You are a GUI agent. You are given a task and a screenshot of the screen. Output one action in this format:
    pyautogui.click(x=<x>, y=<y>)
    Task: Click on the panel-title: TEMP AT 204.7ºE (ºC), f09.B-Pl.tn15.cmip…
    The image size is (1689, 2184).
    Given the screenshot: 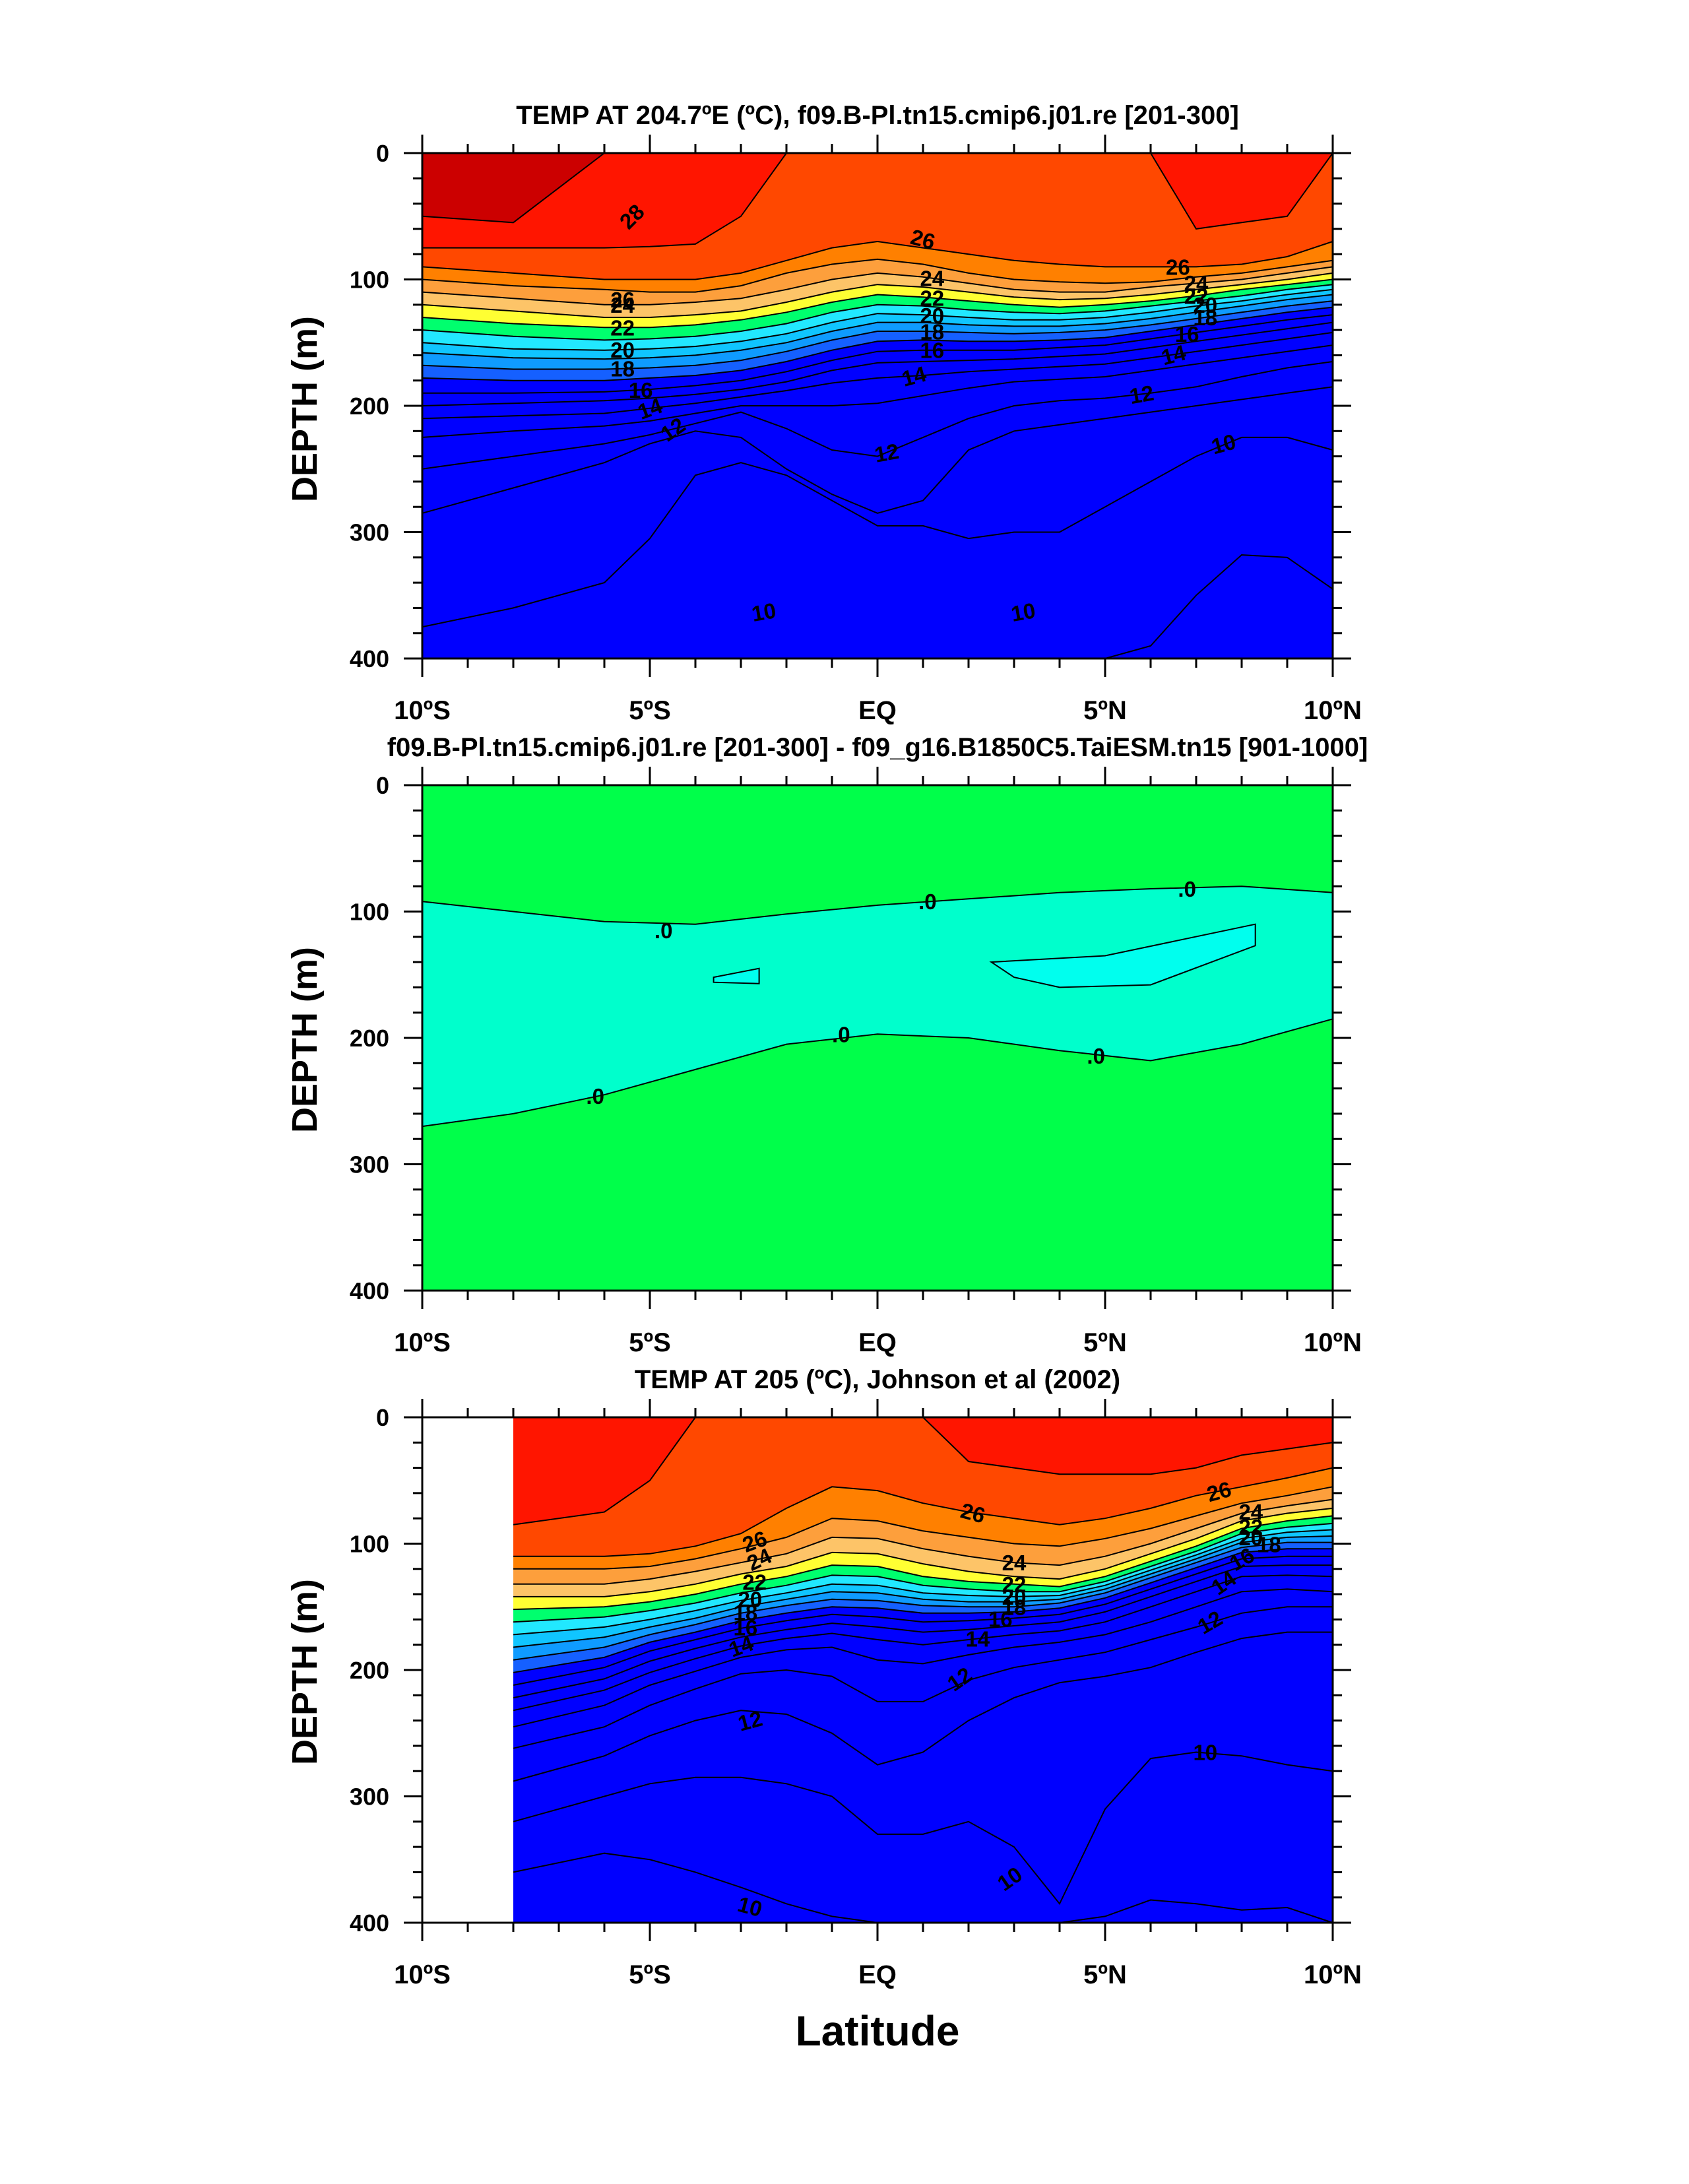 What is the action you would take?
    pyautogui.click(x=877, y=115)
    